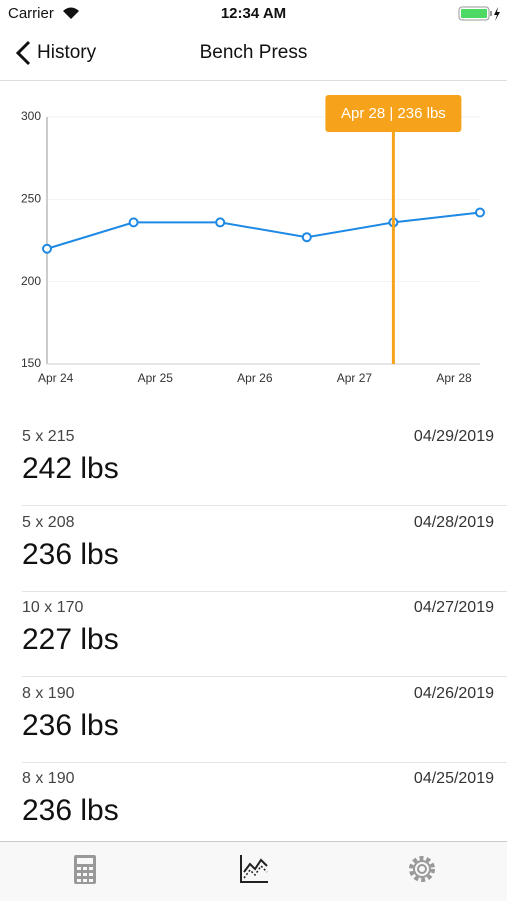 This screenshot has width=507, height=901. I want to click on x-tick-label: Apr 28, so click(454, 378).